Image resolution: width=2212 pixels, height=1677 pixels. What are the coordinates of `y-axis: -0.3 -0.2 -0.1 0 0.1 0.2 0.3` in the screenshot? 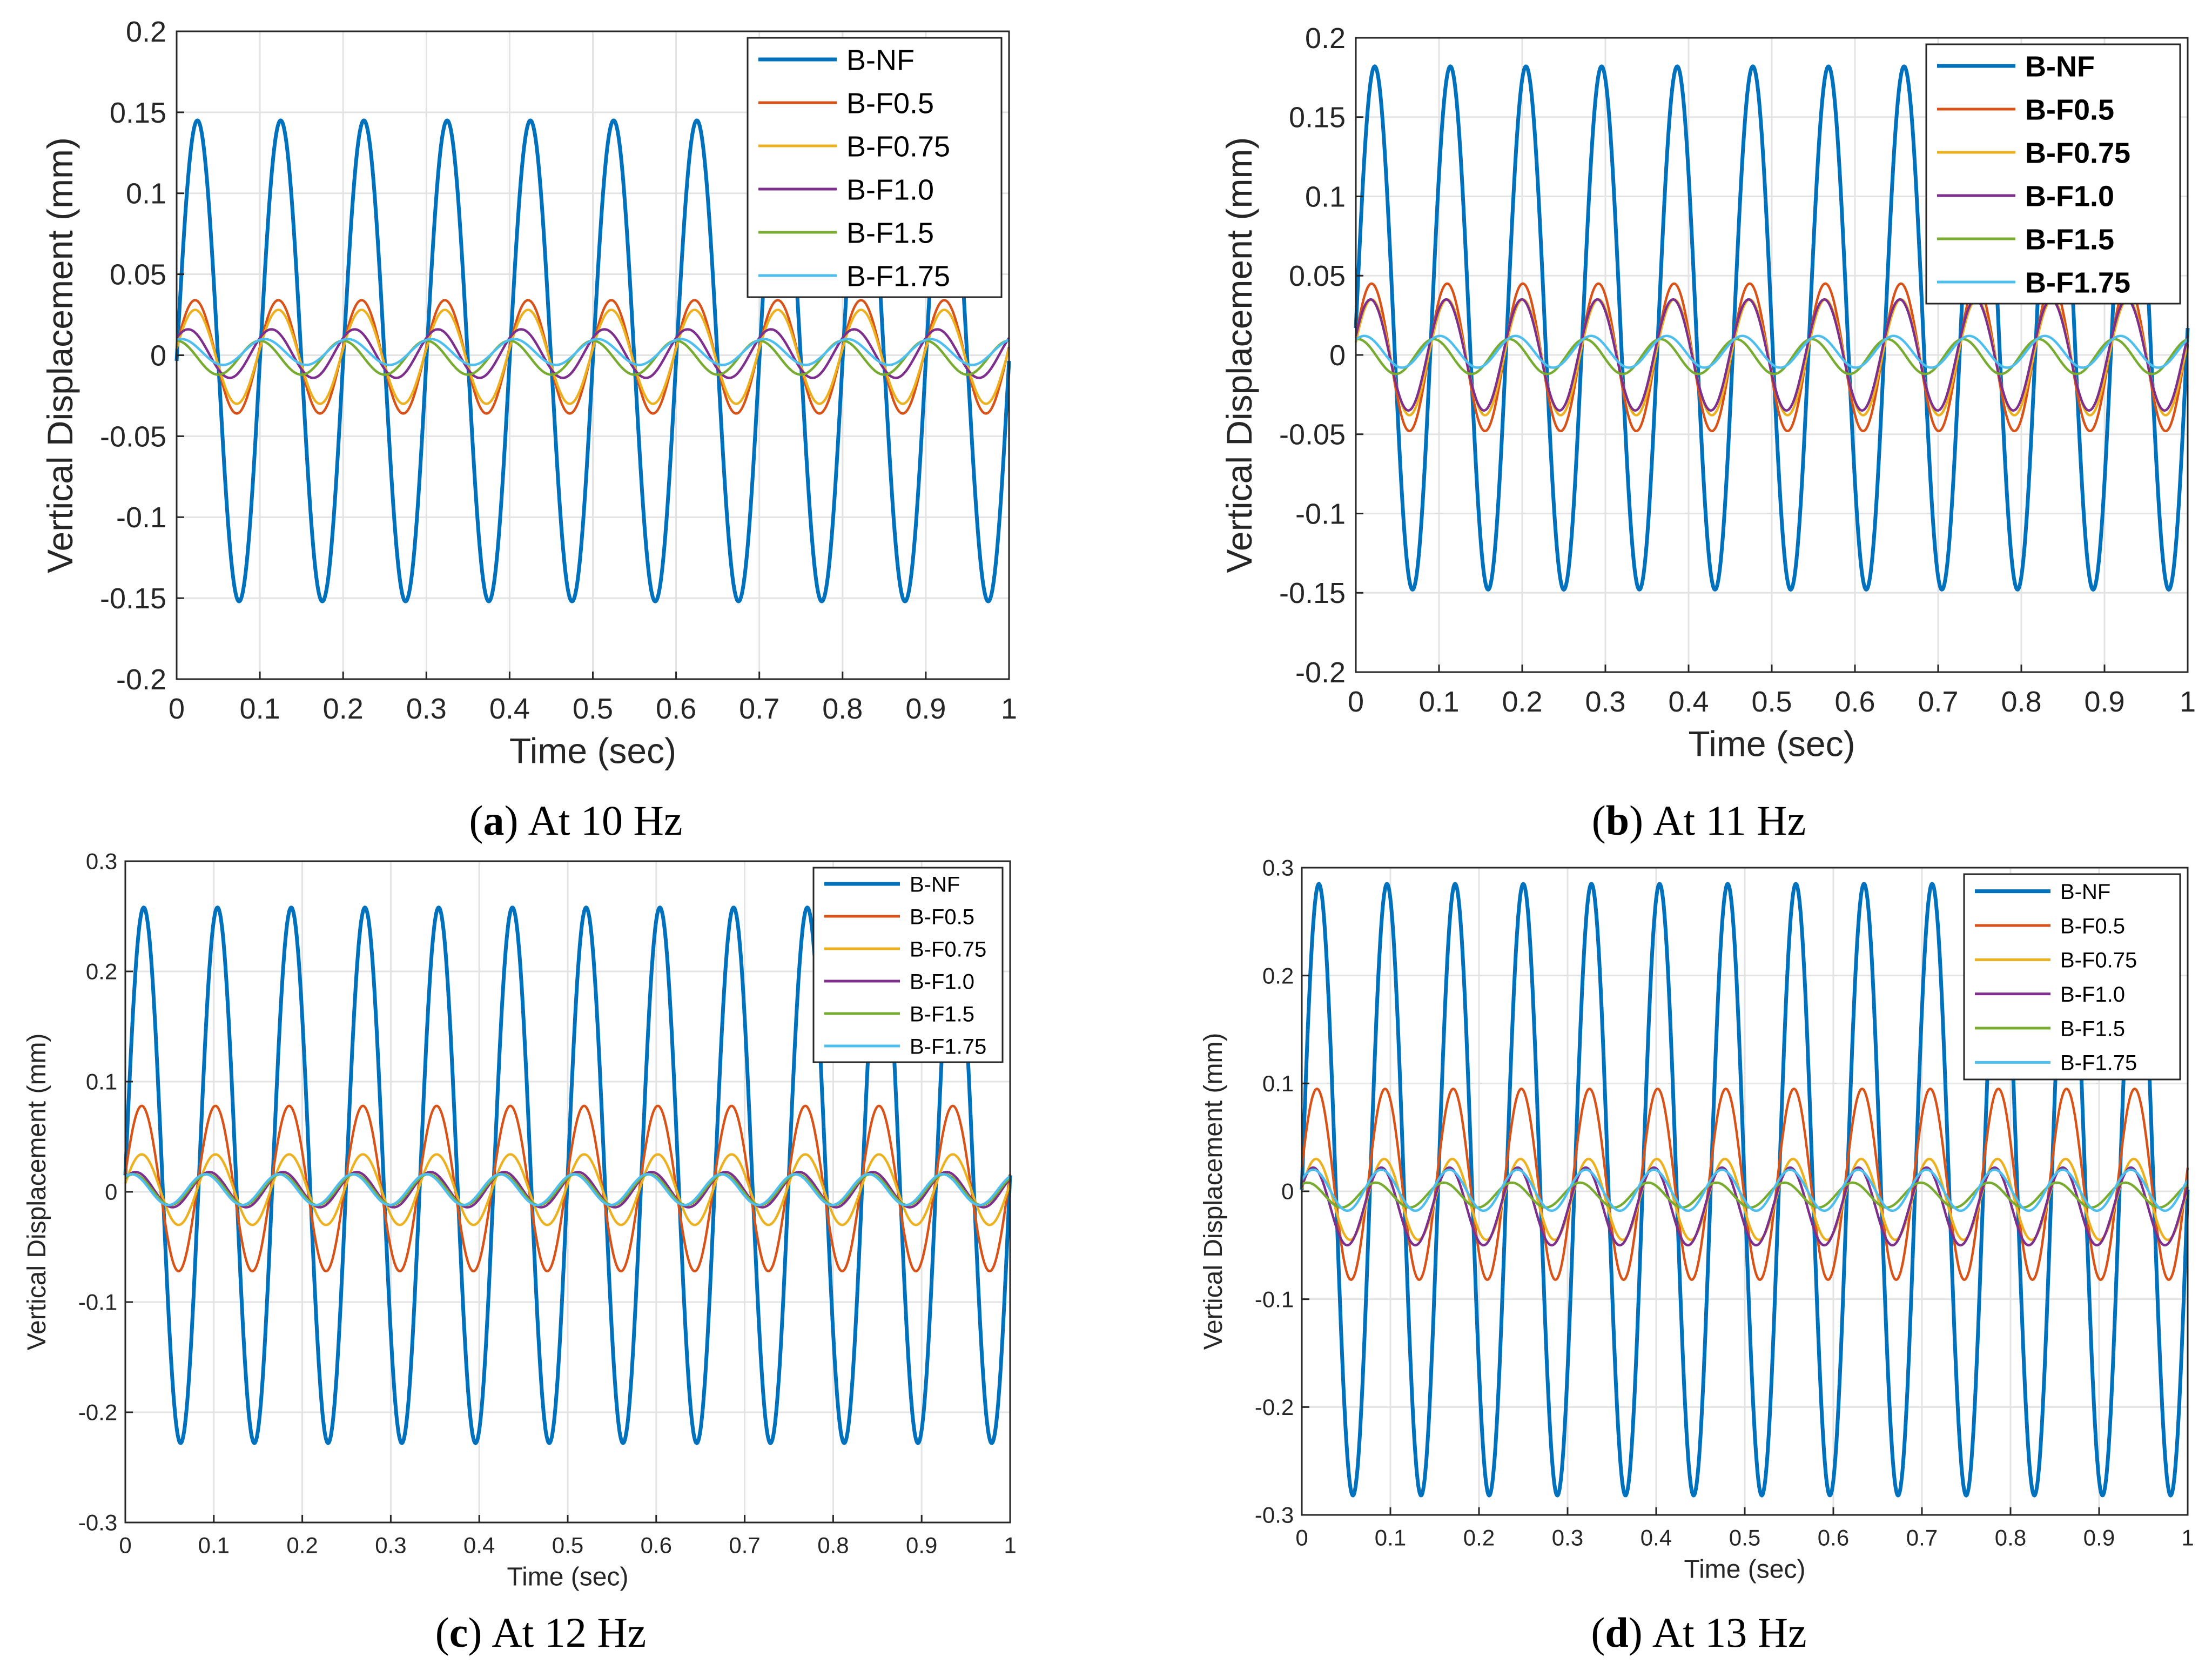 It's located at (1282, 1191).